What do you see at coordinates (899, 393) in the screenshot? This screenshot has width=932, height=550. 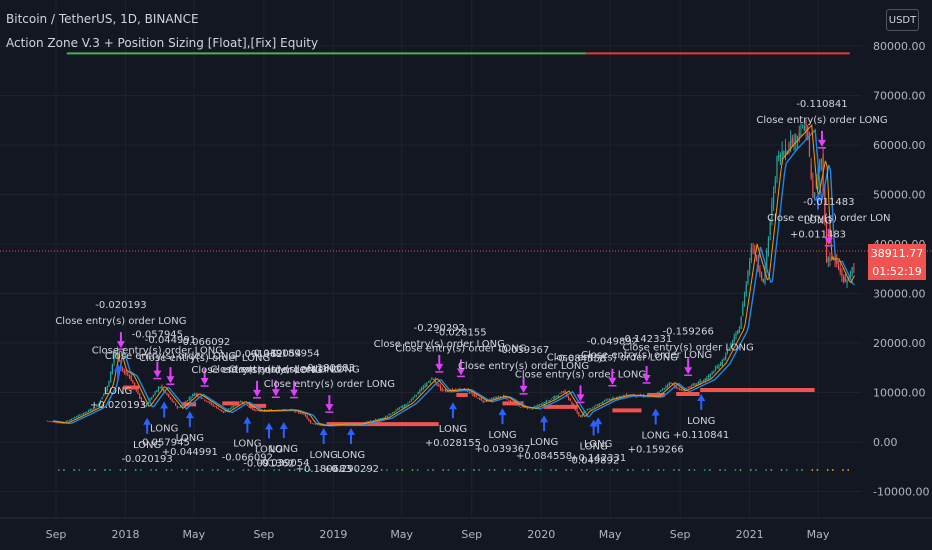 I see `y-tick-label: 10000.00` at bounding box center [899, 393].